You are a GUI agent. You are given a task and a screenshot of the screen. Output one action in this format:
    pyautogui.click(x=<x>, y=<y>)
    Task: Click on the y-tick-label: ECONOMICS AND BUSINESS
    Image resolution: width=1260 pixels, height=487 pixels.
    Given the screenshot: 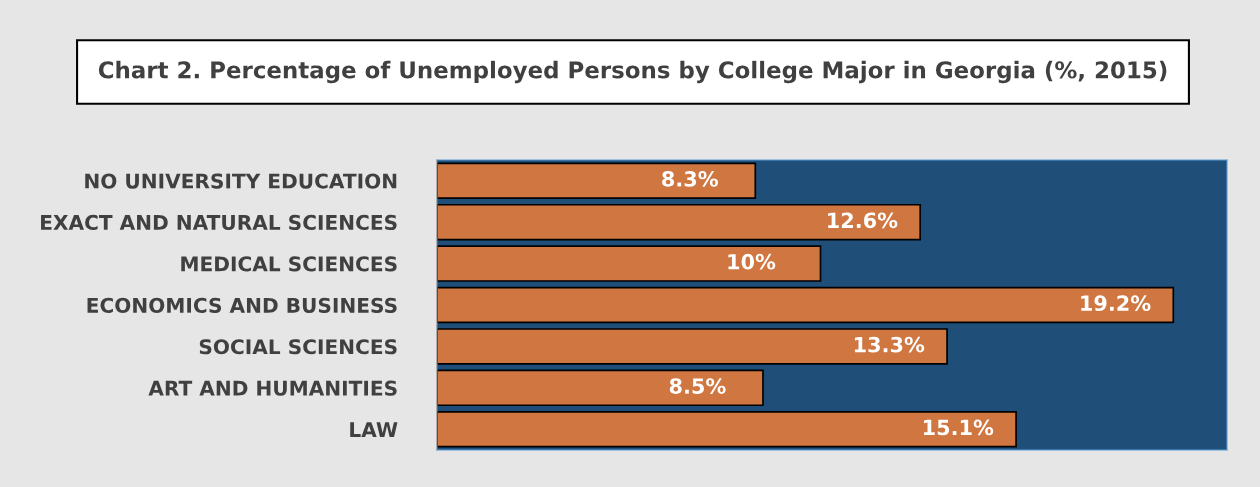 What is the action you would take?
    pyautogui.click(x=242, y=305)
    